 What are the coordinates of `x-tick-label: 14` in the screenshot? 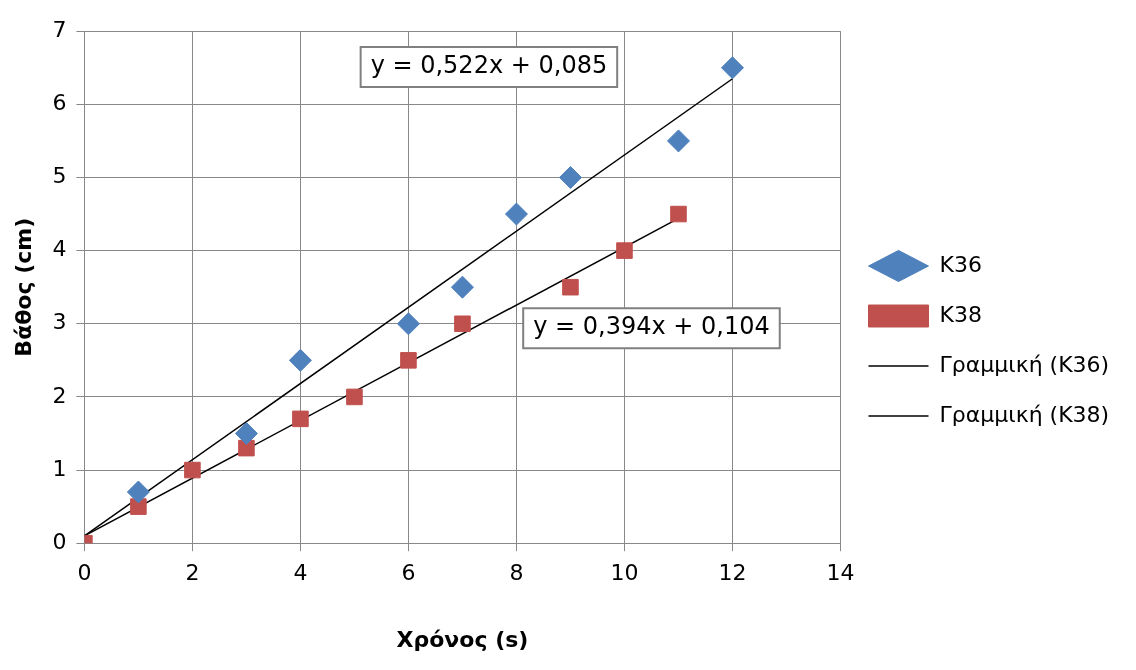 It's located at (840, 573).